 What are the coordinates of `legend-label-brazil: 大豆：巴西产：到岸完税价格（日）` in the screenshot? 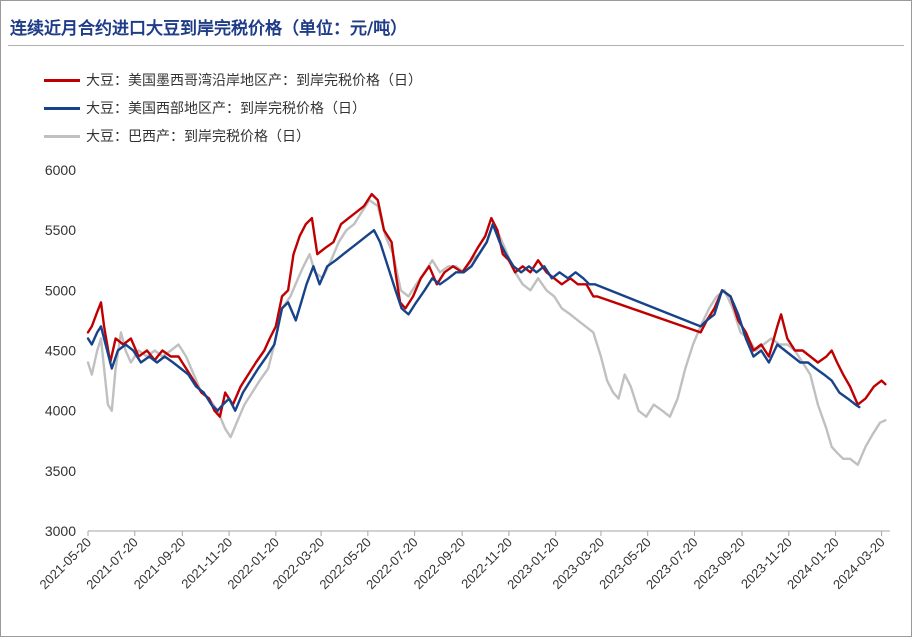 It's located at (198, 137).